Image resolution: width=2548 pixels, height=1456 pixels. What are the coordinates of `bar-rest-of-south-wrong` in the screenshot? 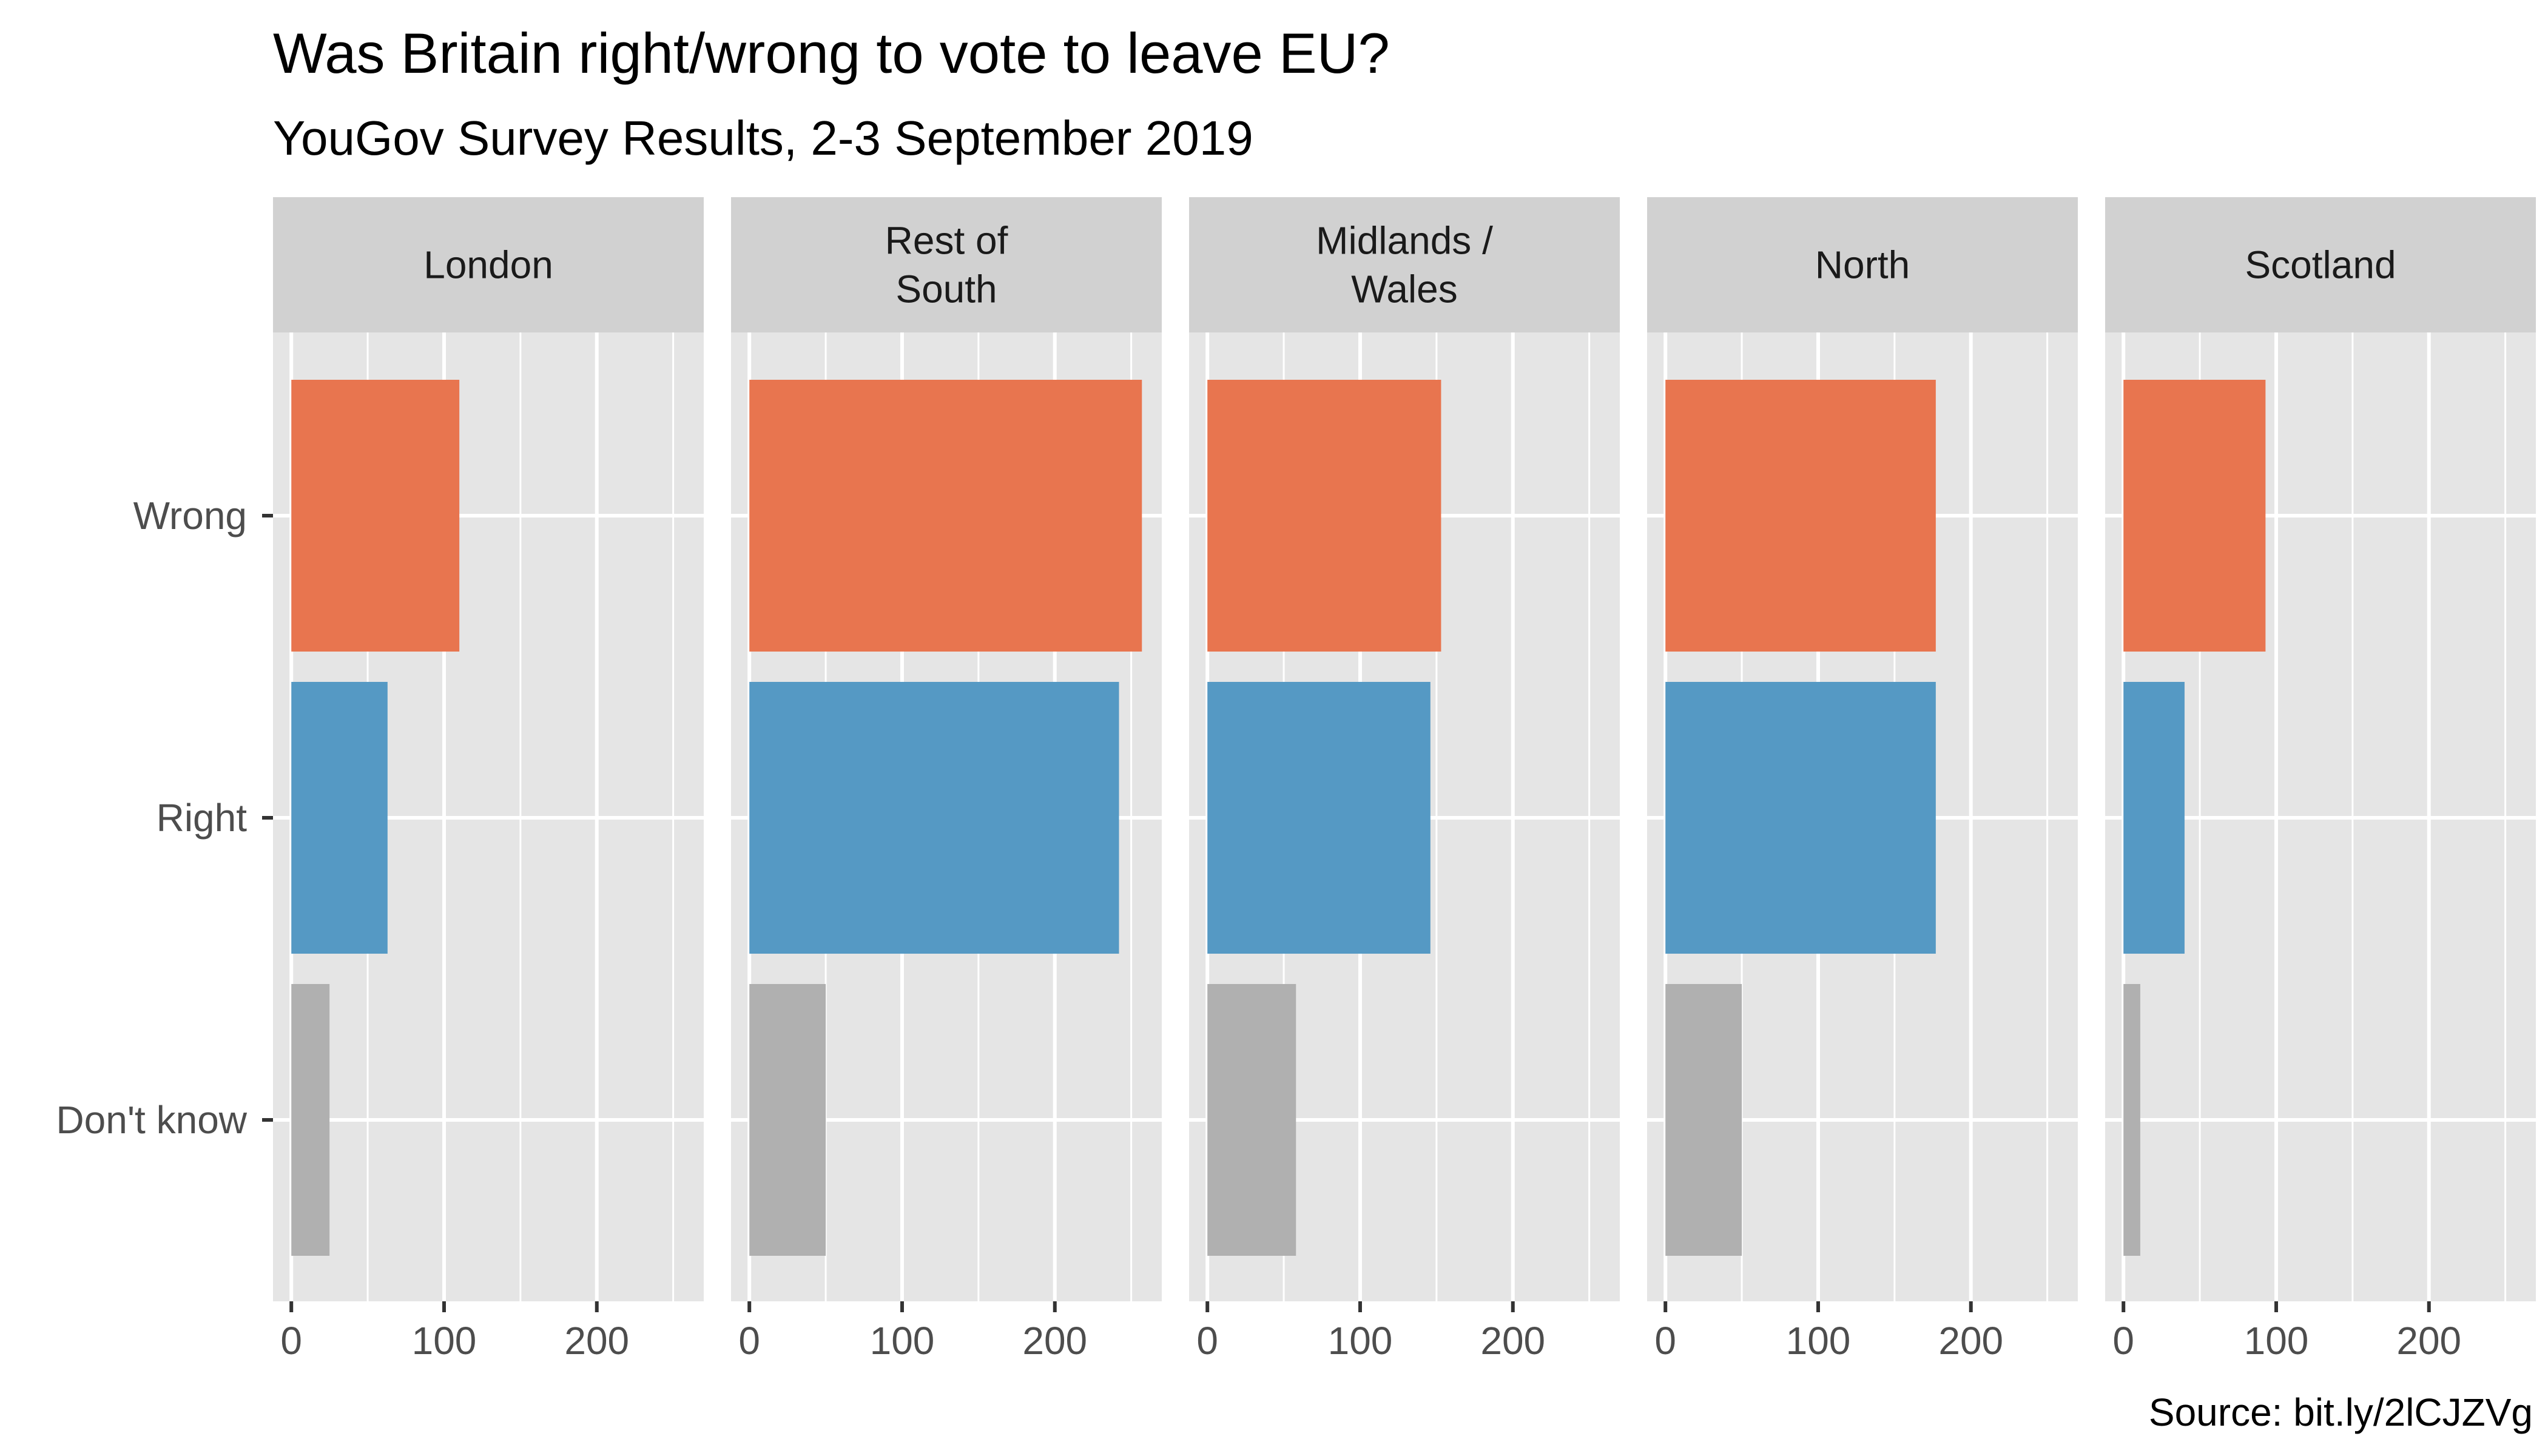 It's located at (945, 516).